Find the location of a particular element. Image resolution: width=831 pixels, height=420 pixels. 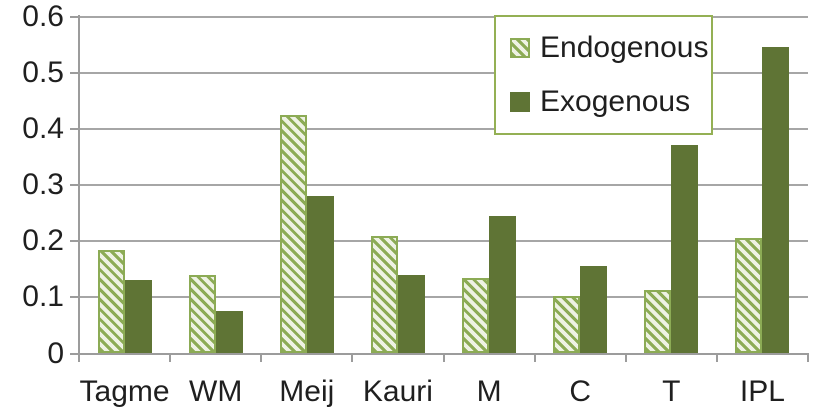

y-tick-label-0.4: 0.4 is located at coordinates (43, 128).